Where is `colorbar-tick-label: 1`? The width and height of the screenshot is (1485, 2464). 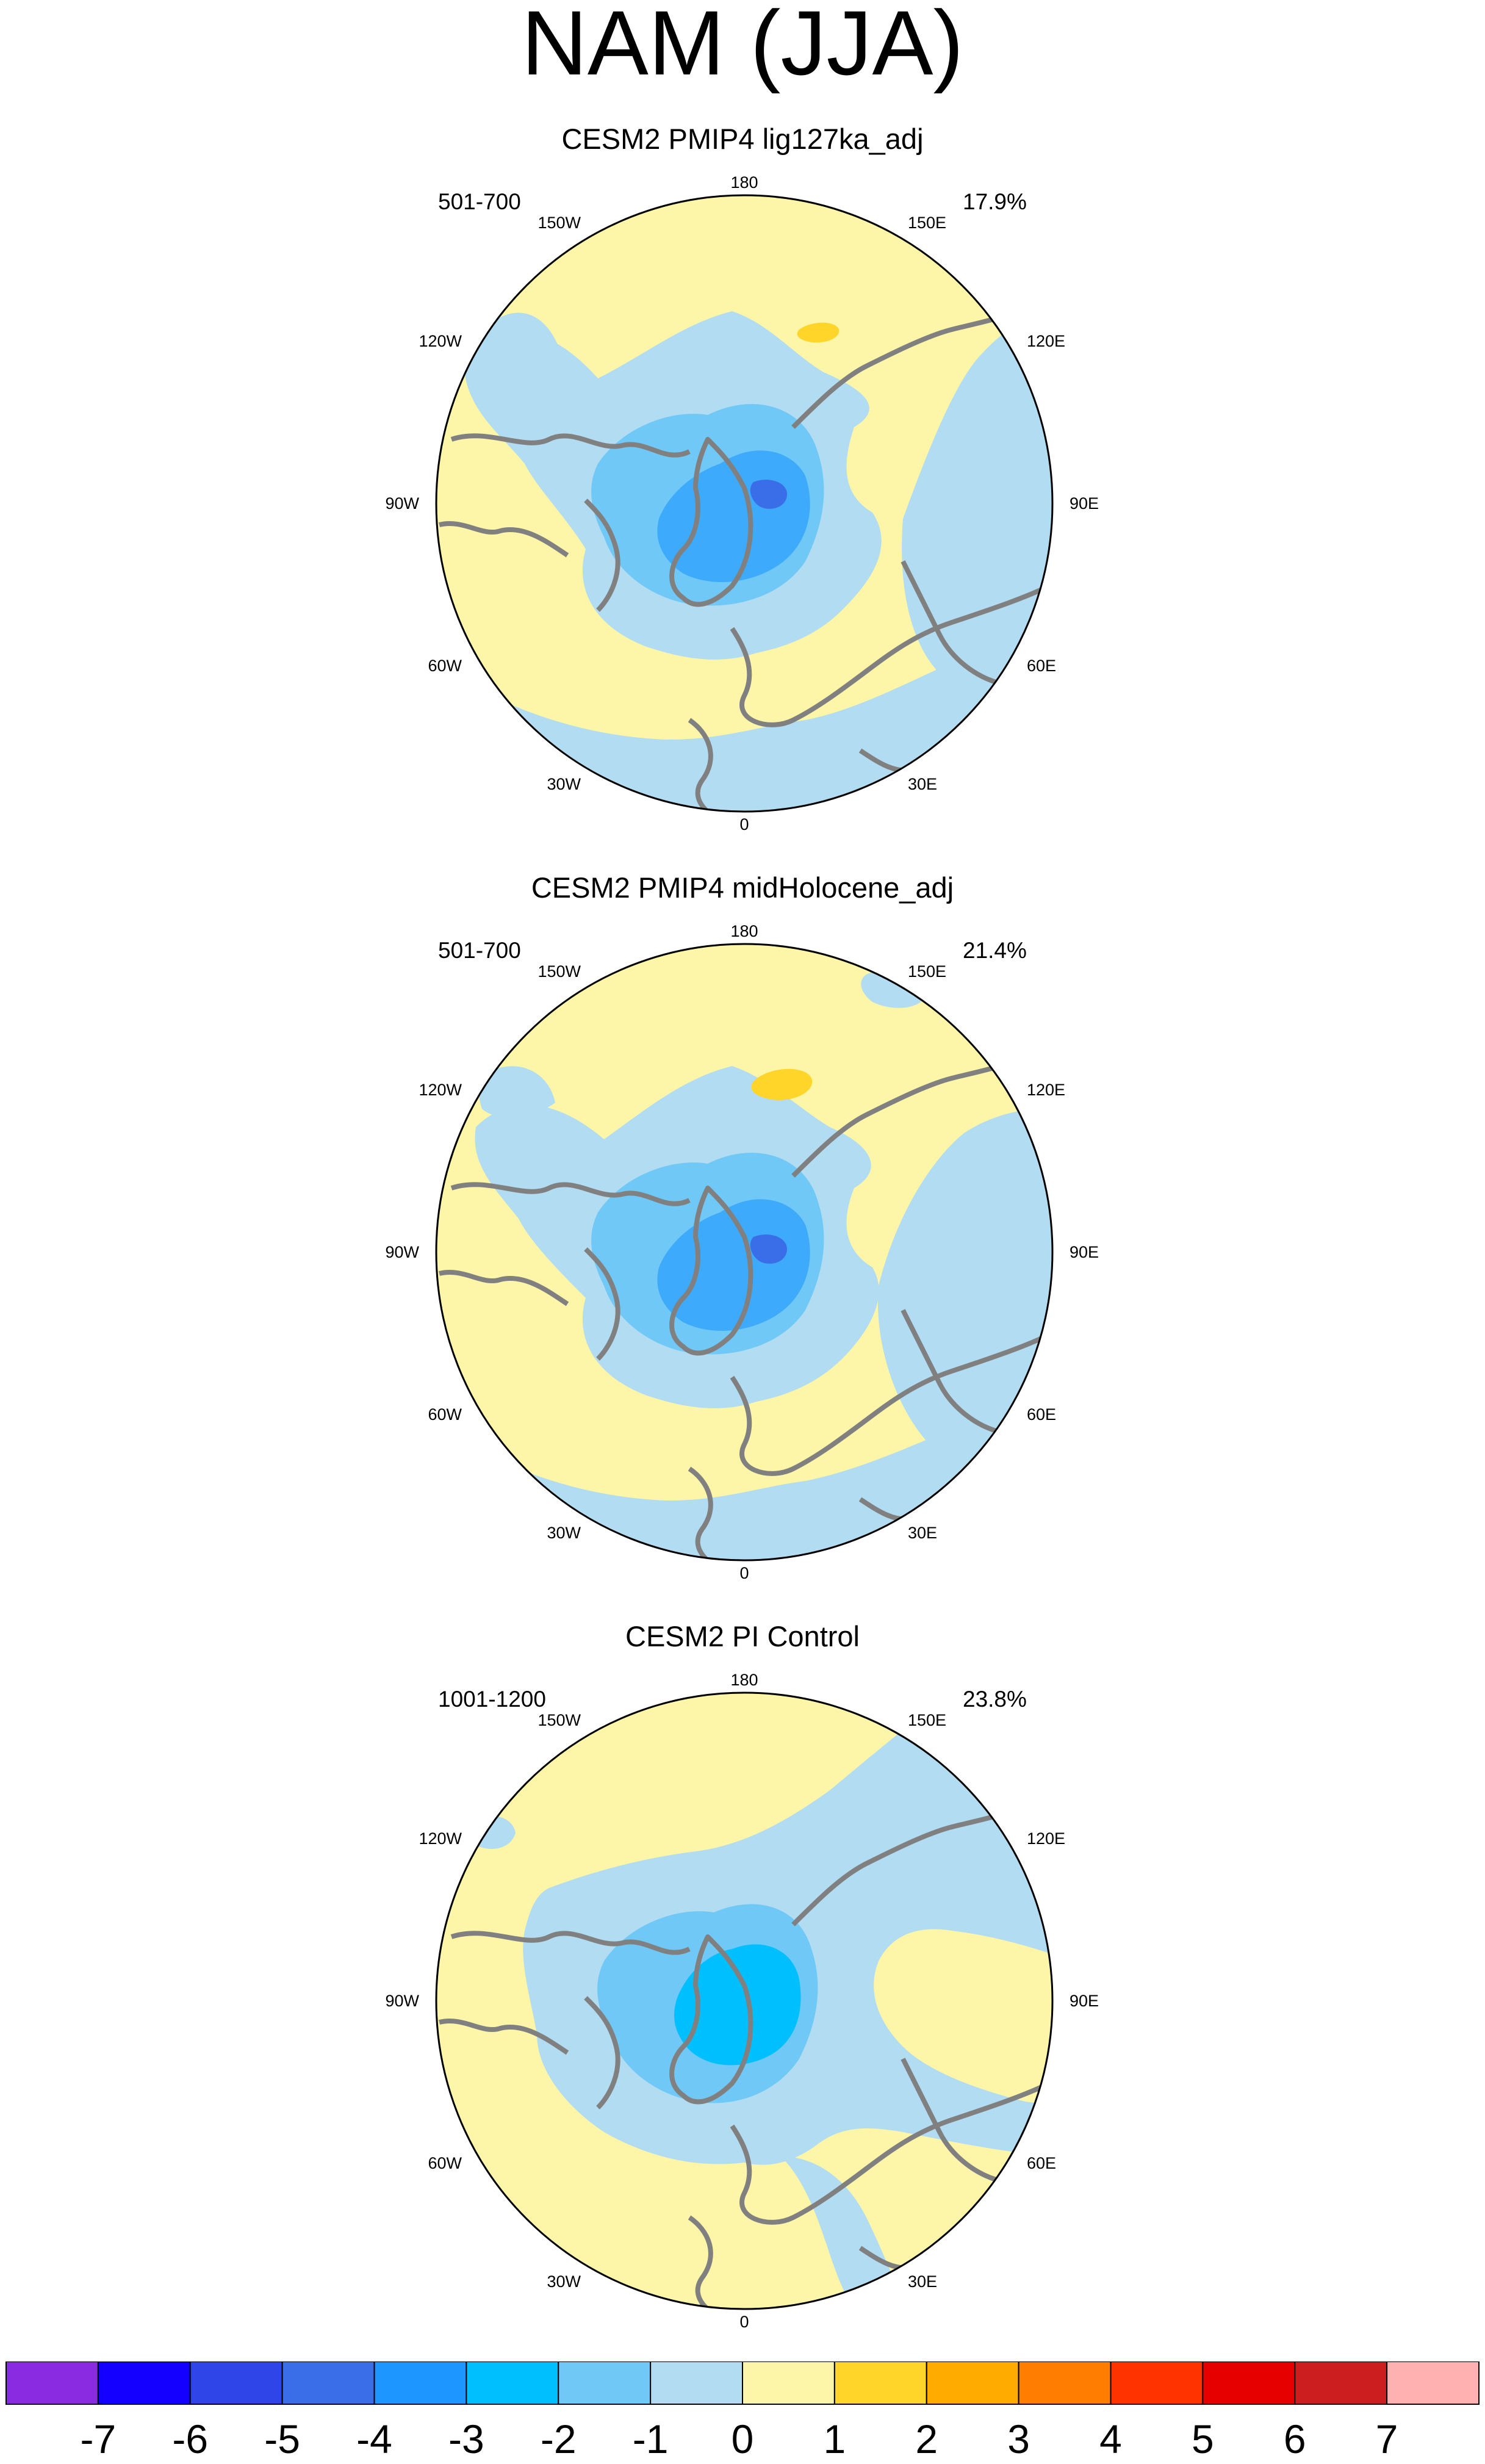 colorbar-tick-label: 1 is located at coordinates (835, 2439).